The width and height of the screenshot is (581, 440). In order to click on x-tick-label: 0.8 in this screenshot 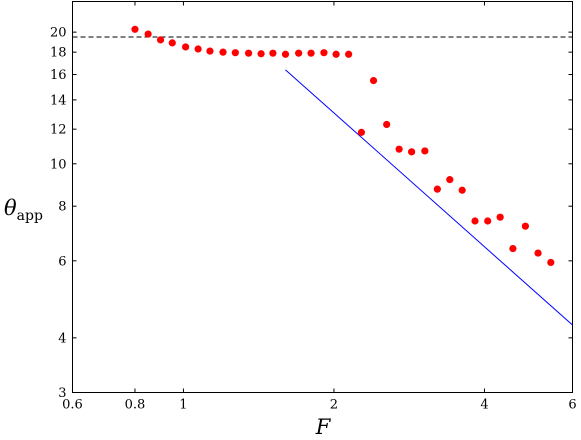, I will do `click(135, 405)`.